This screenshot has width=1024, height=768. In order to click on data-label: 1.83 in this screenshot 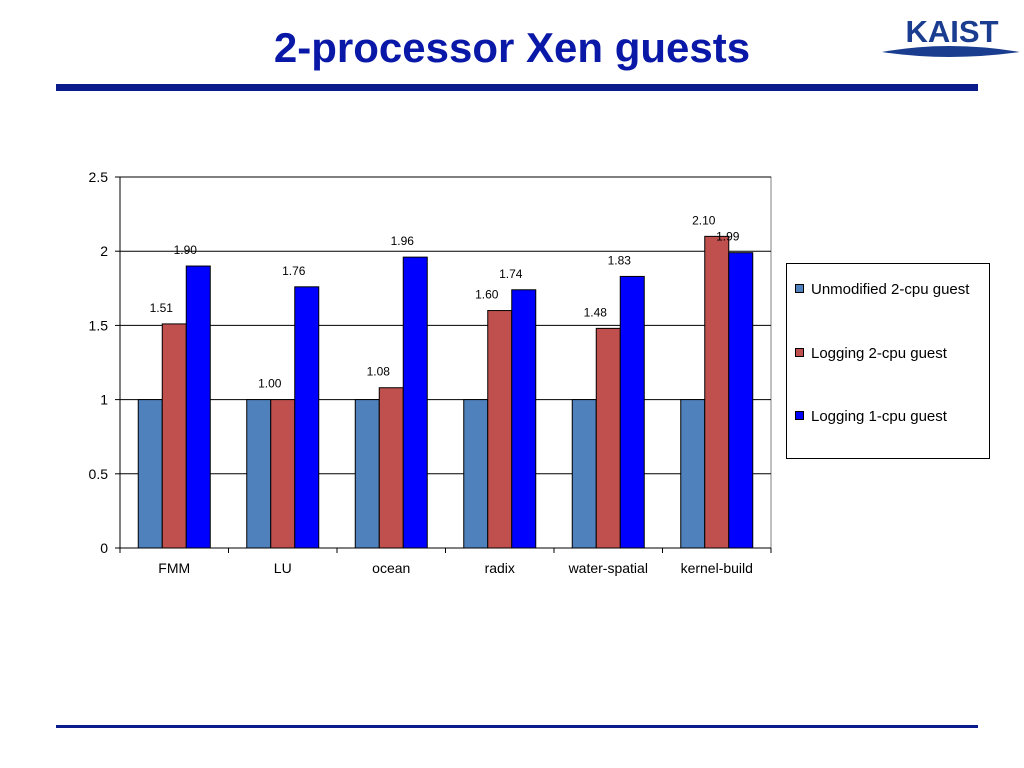, I will do `click(620, 260)`.